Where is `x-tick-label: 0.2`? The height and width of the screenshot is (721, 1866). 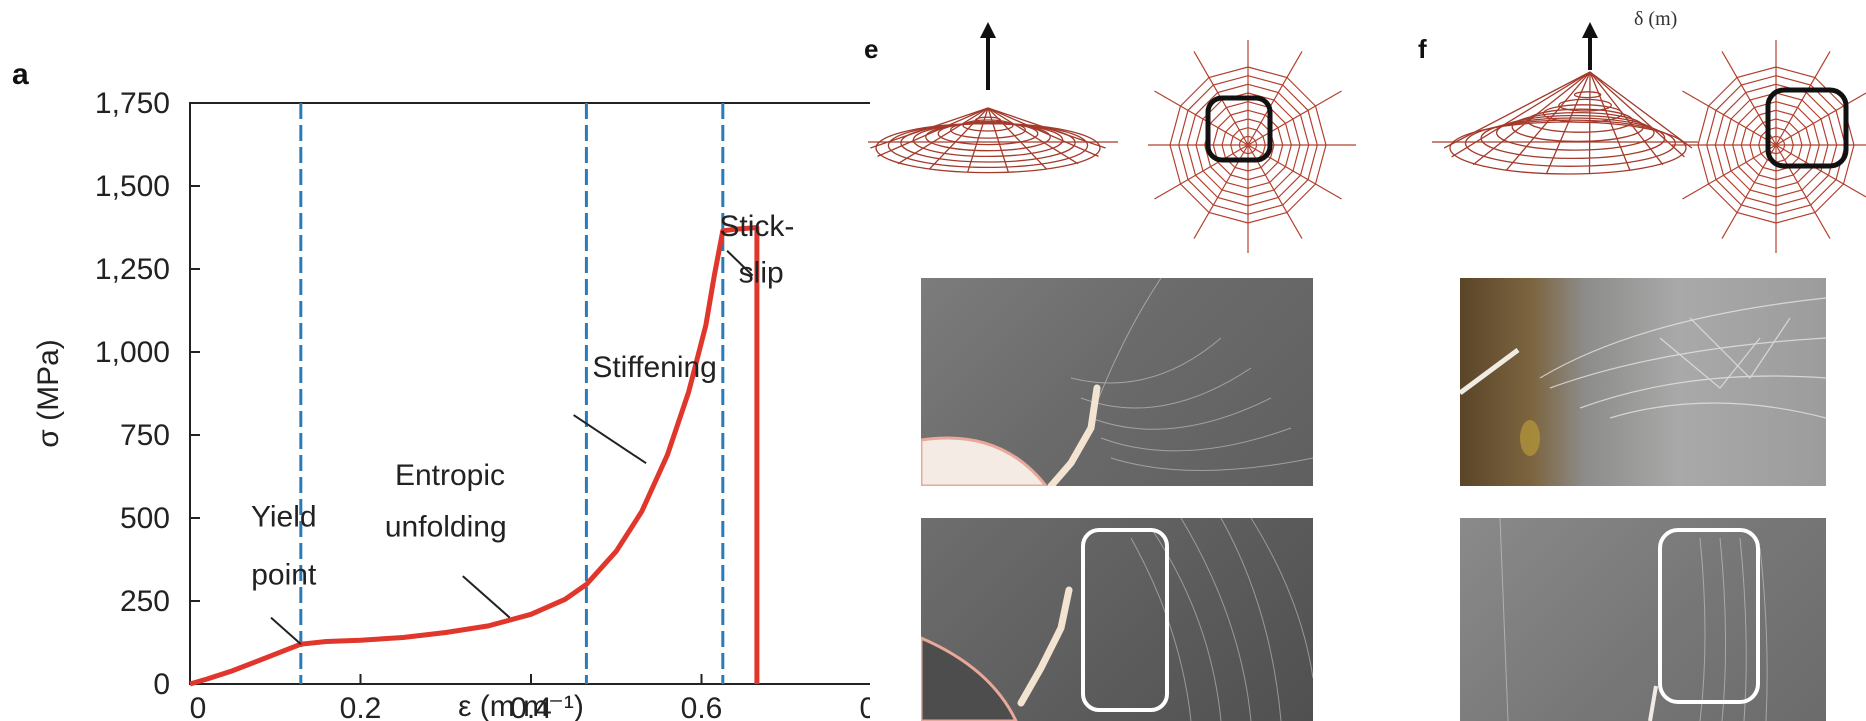
x-tick-label: 0.2 is located at coordinates (361, 706).